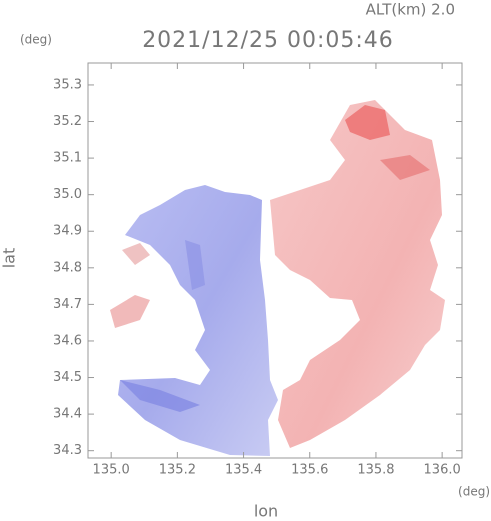 This screenshot has width=491, height=521. I want to click on y-axis-label: lat, so click(9, 258).